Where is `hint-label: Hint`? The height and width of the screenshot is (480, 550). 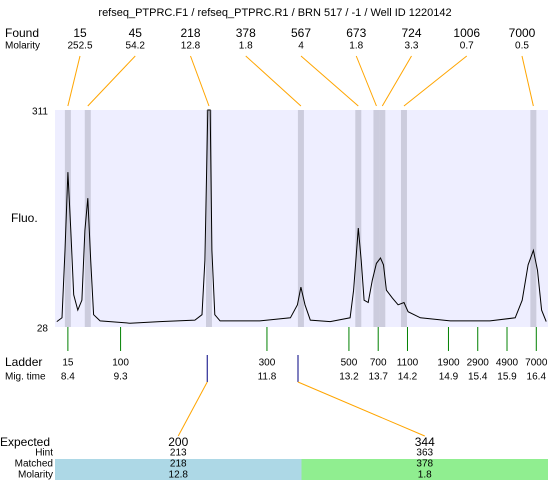
hint-label: Hint is located at coordinates (44, 453).